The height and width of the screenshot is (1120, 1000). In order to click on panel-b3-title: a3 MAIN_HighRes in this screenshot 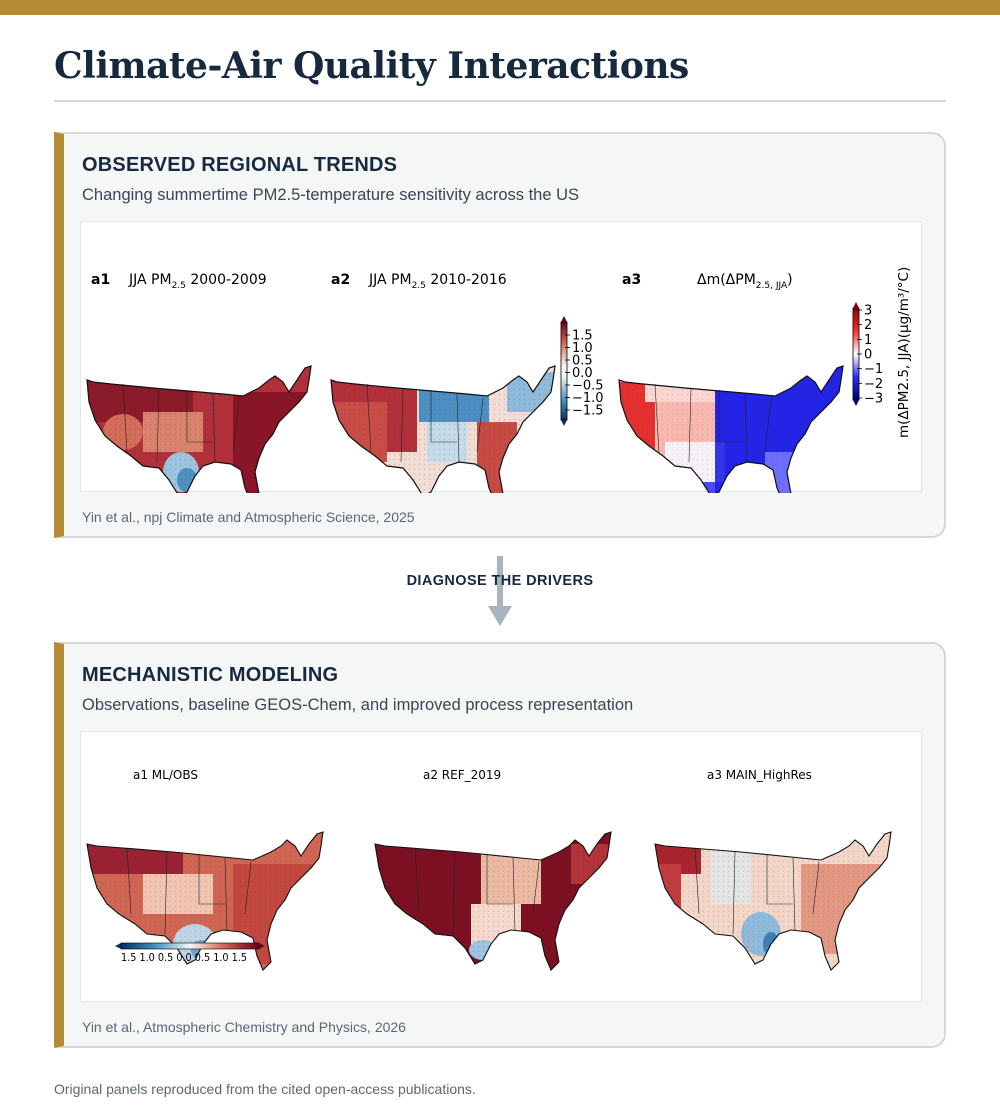, I will do `click(759, 775)`.